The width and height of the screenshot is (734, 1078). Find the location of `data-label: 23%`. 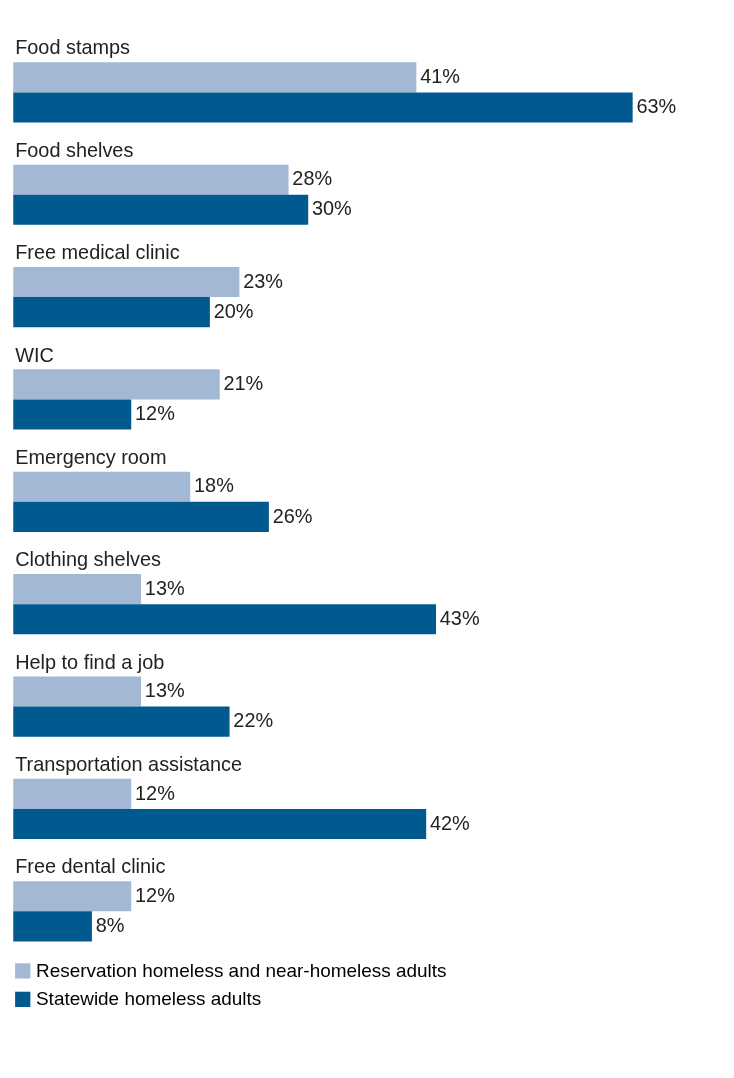

data-label: 23% is located at coordinates (263, 280).